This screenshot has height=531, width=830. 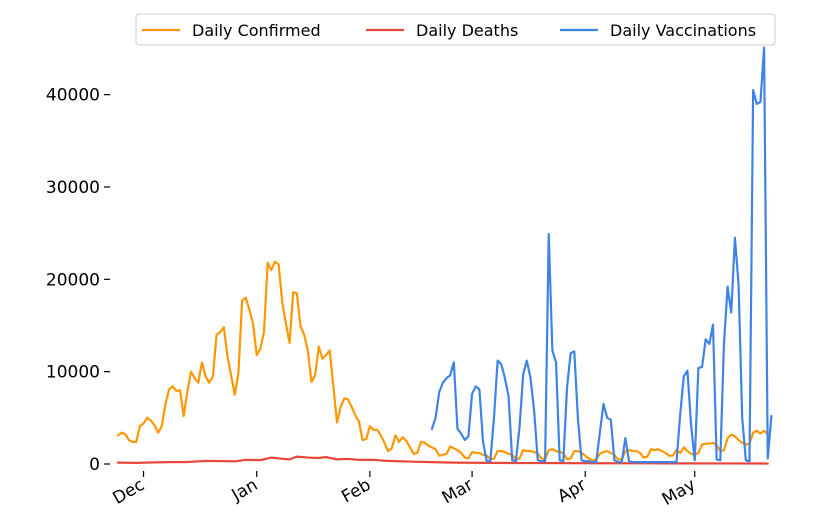 I want to click on x-axis: Dec Jan Feb Mar Apr May, so click(x=404, y=490).